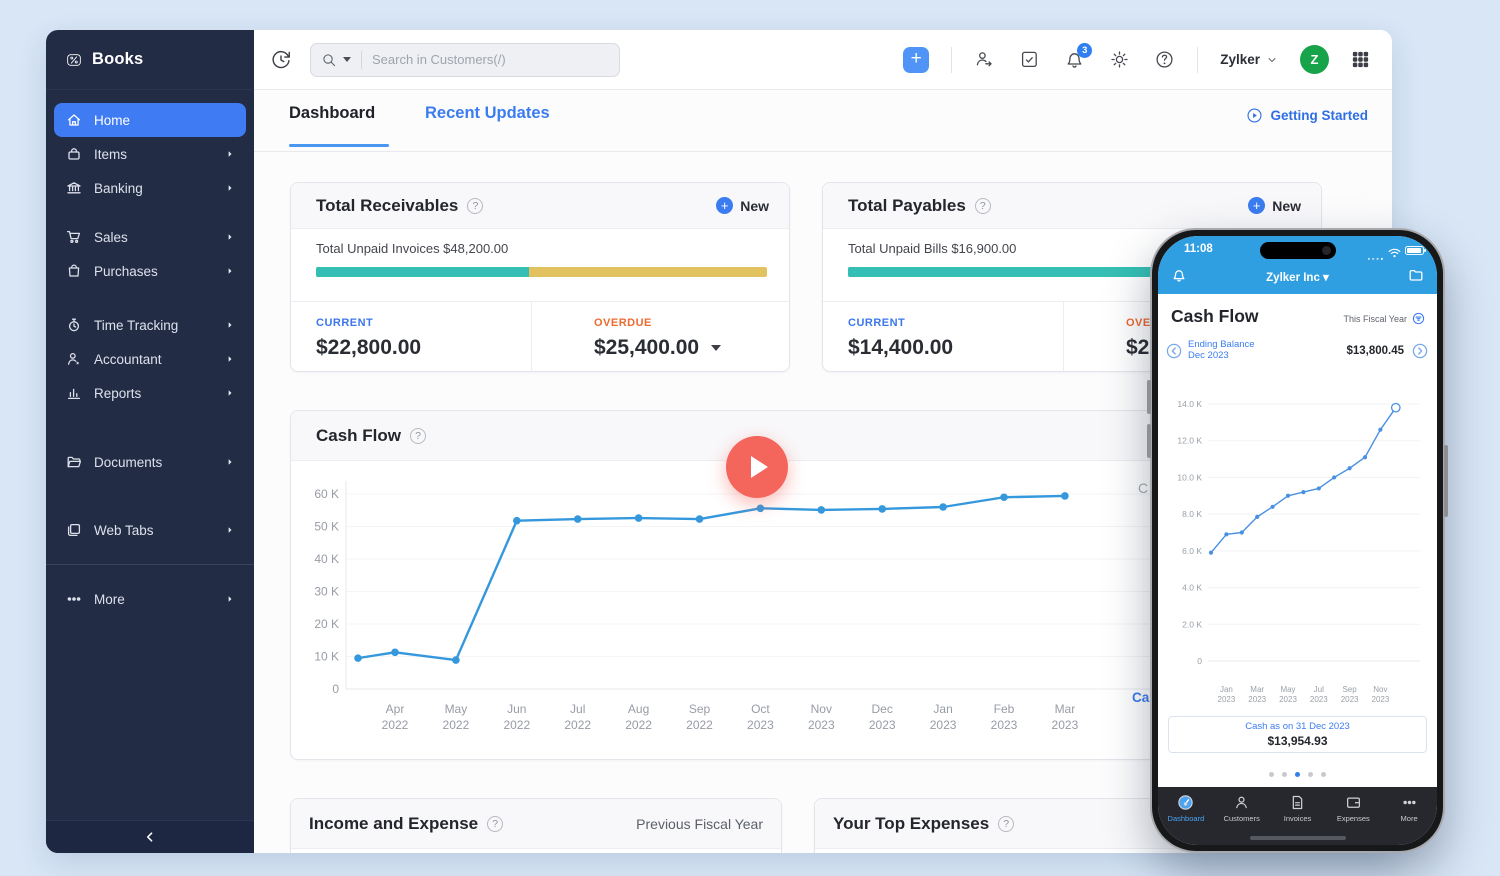 The width and height of the screenshot is (1500, 876). Describe the element at coordinates (1297, 726) in the screenshot. I see `cash-caption: Cash as on 31 Dec 2023` at that location.